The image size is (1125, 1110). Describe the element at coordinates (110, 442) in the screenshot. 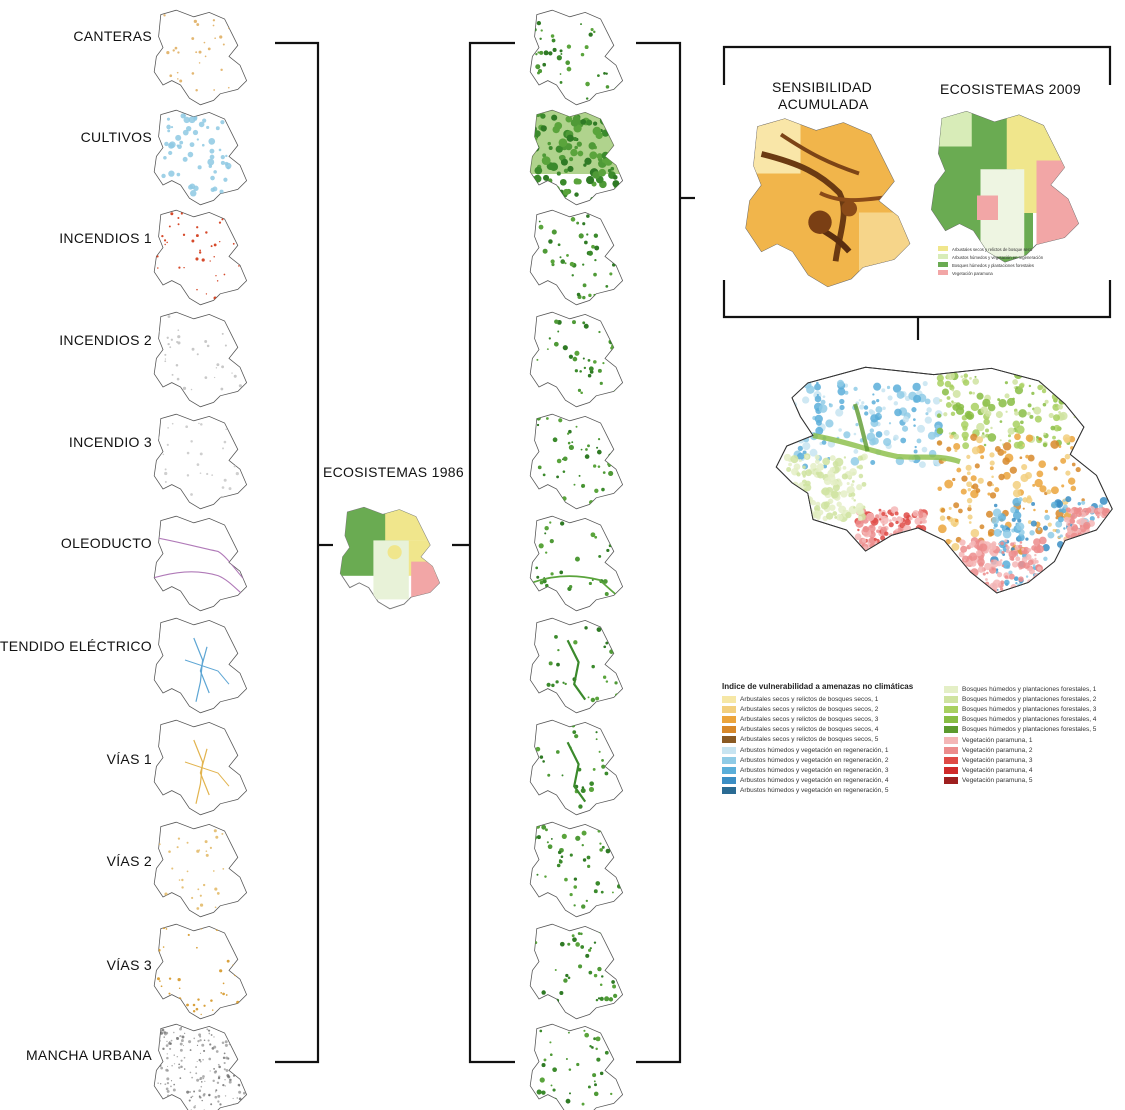

I see `threat-layer-label: INCENDIO 3` at that location.